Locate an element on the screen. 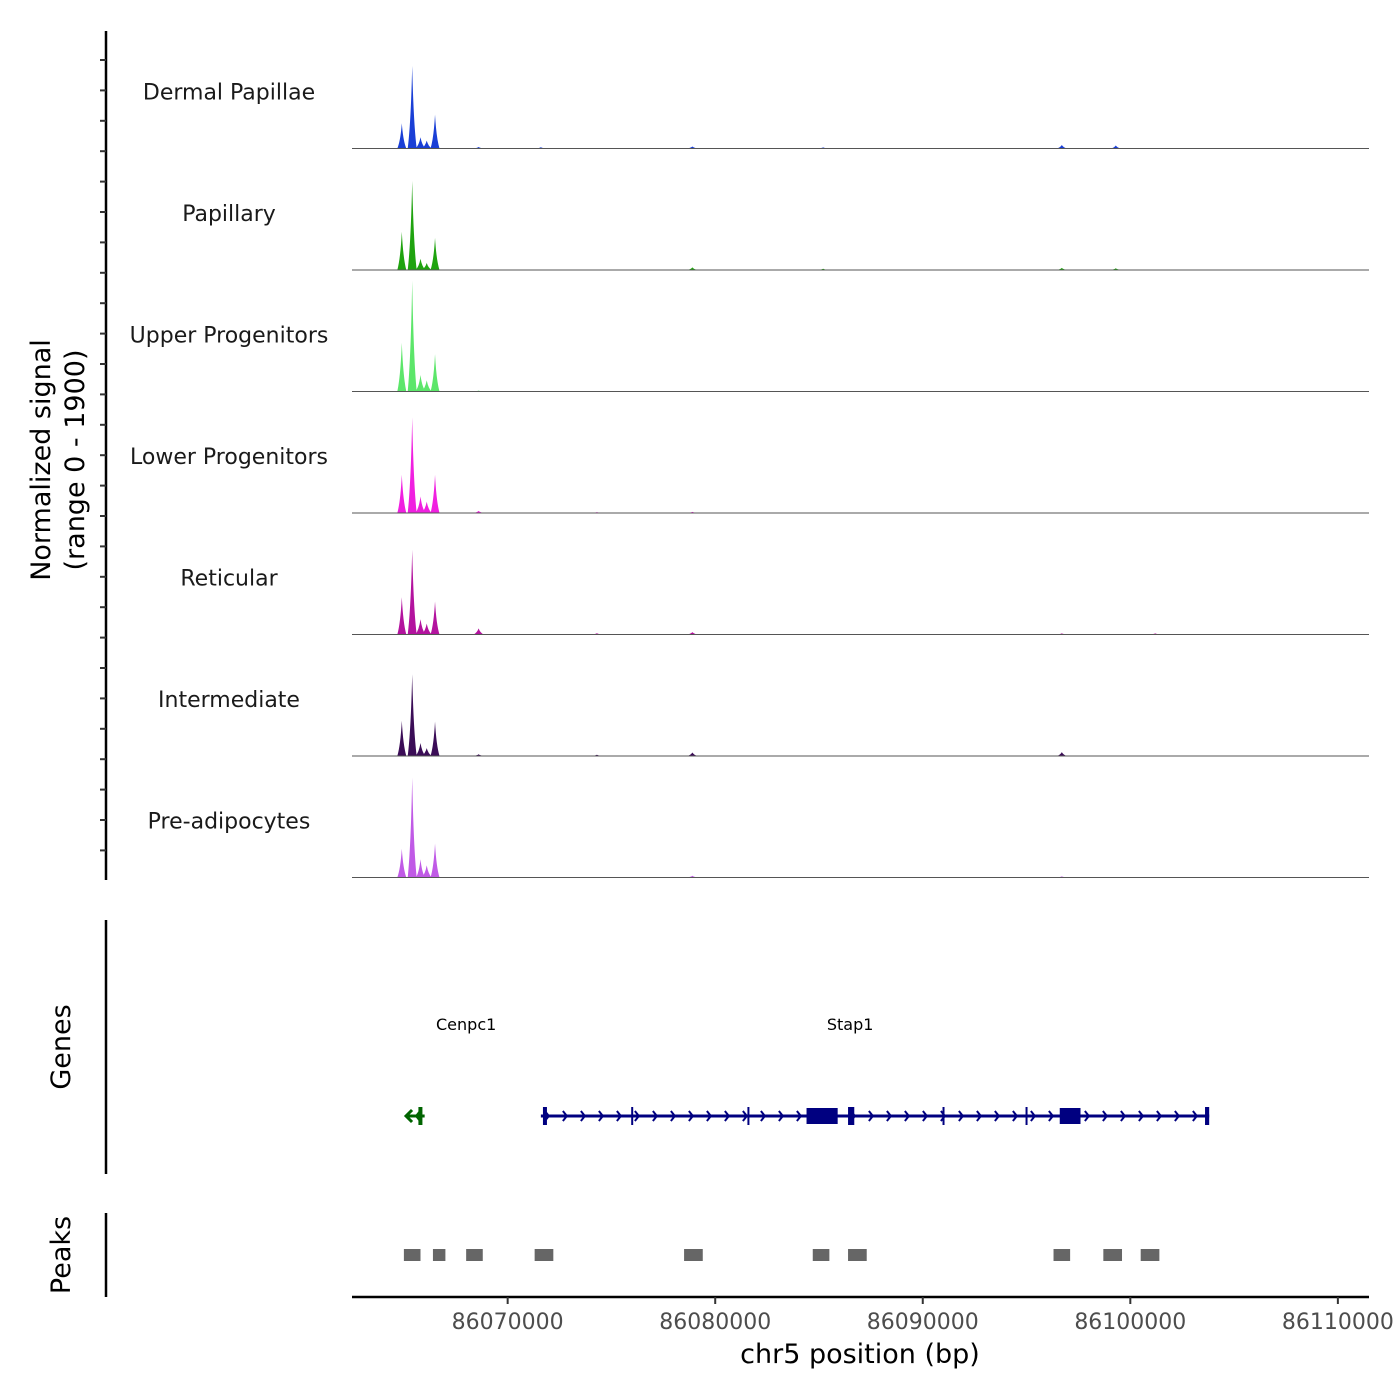  track-label: Dermal Papillae is located at coordinates (229, 93).